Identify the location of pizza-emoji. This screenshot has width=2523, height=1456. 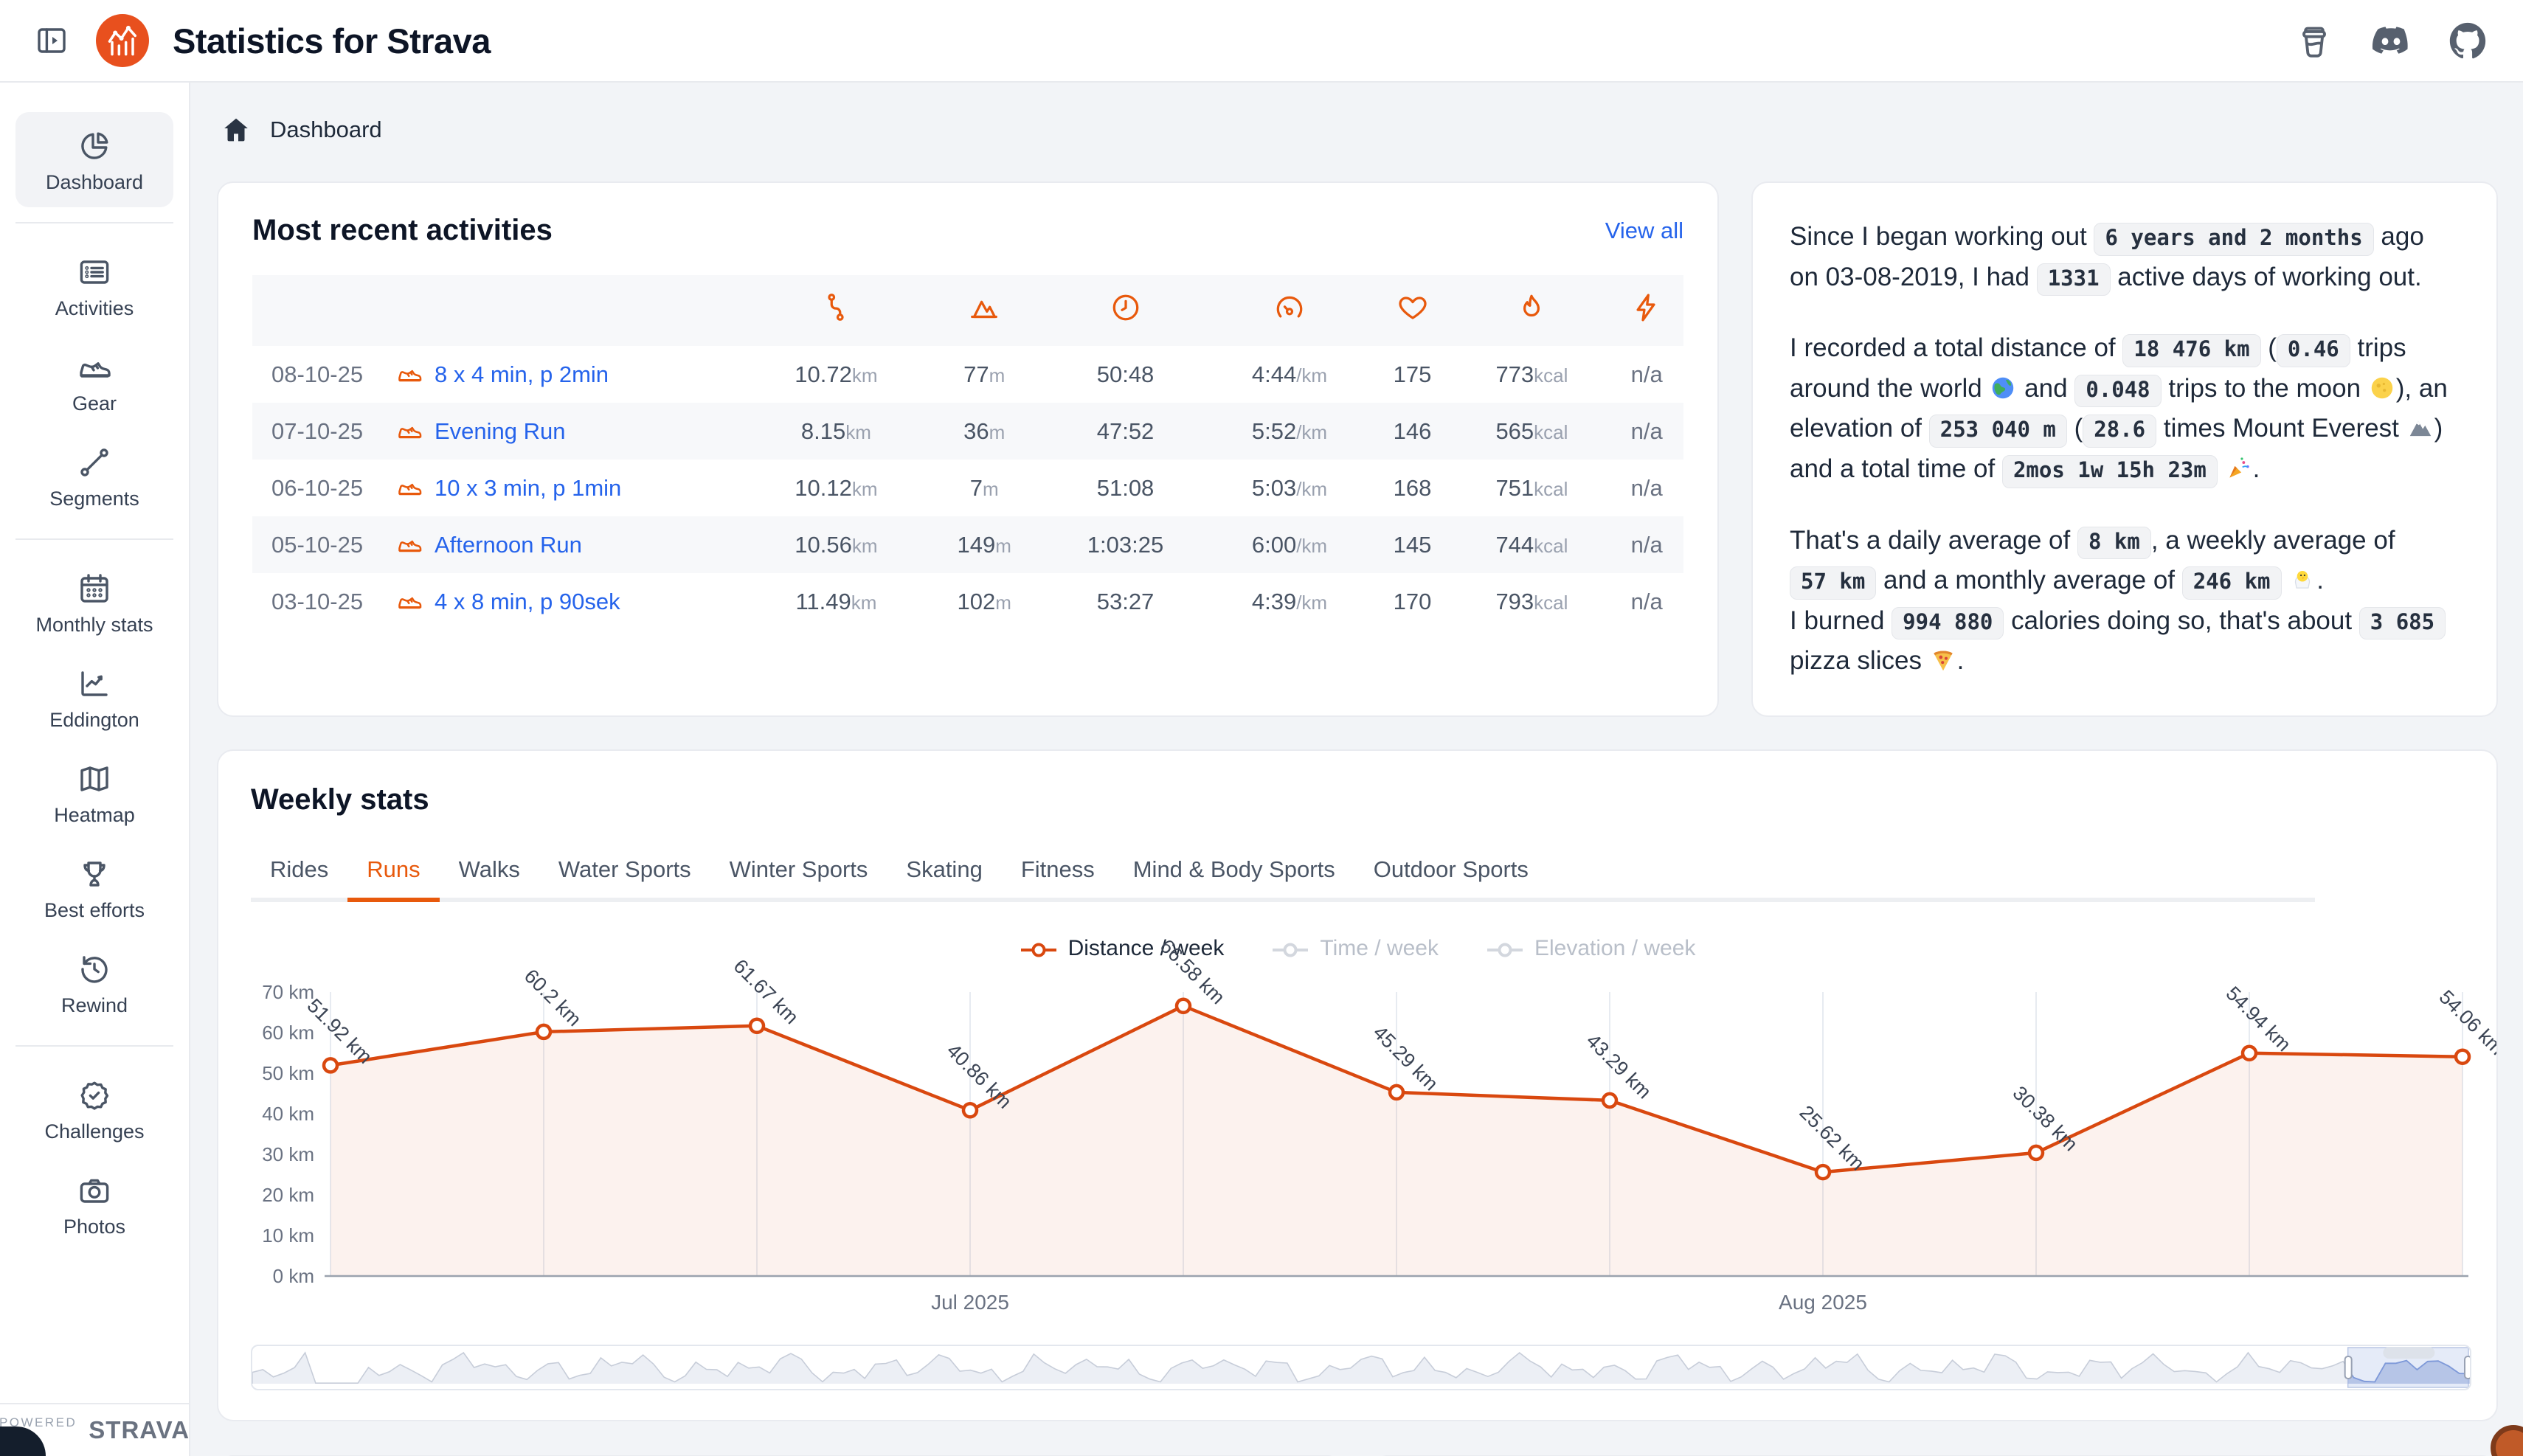
(1943, 660).